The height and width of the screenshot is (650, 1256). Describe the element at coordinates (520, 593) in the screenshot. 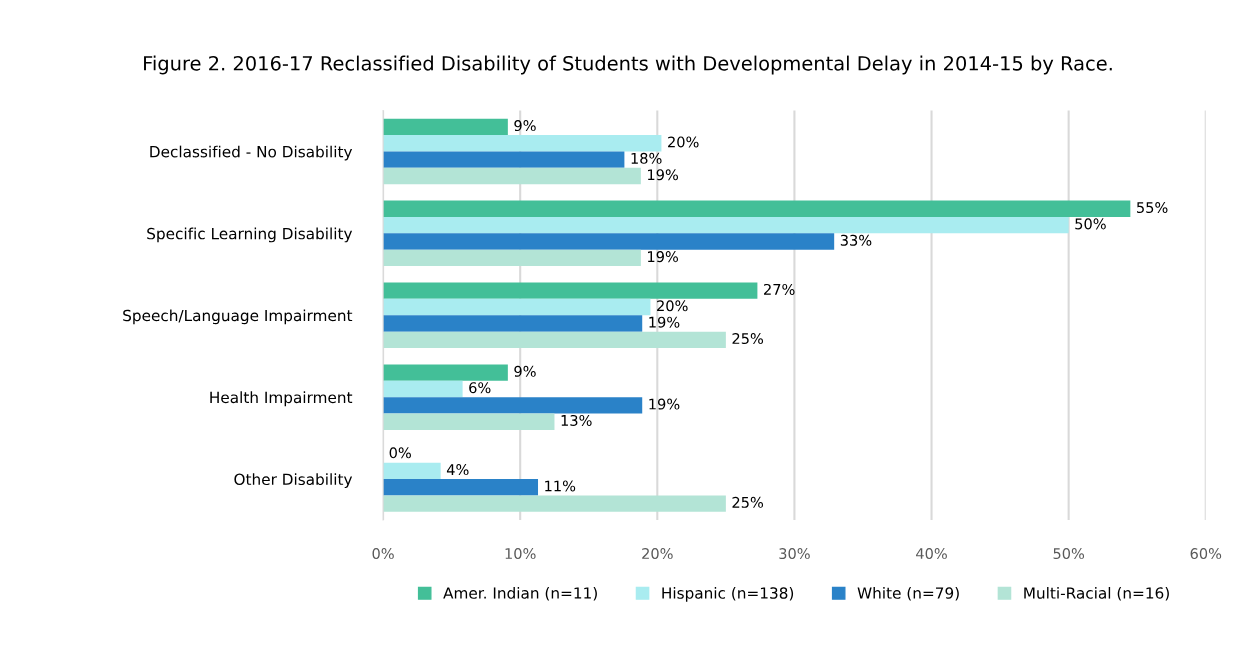

I see `legend-label: Amer. Indian (n=11)` at that location.